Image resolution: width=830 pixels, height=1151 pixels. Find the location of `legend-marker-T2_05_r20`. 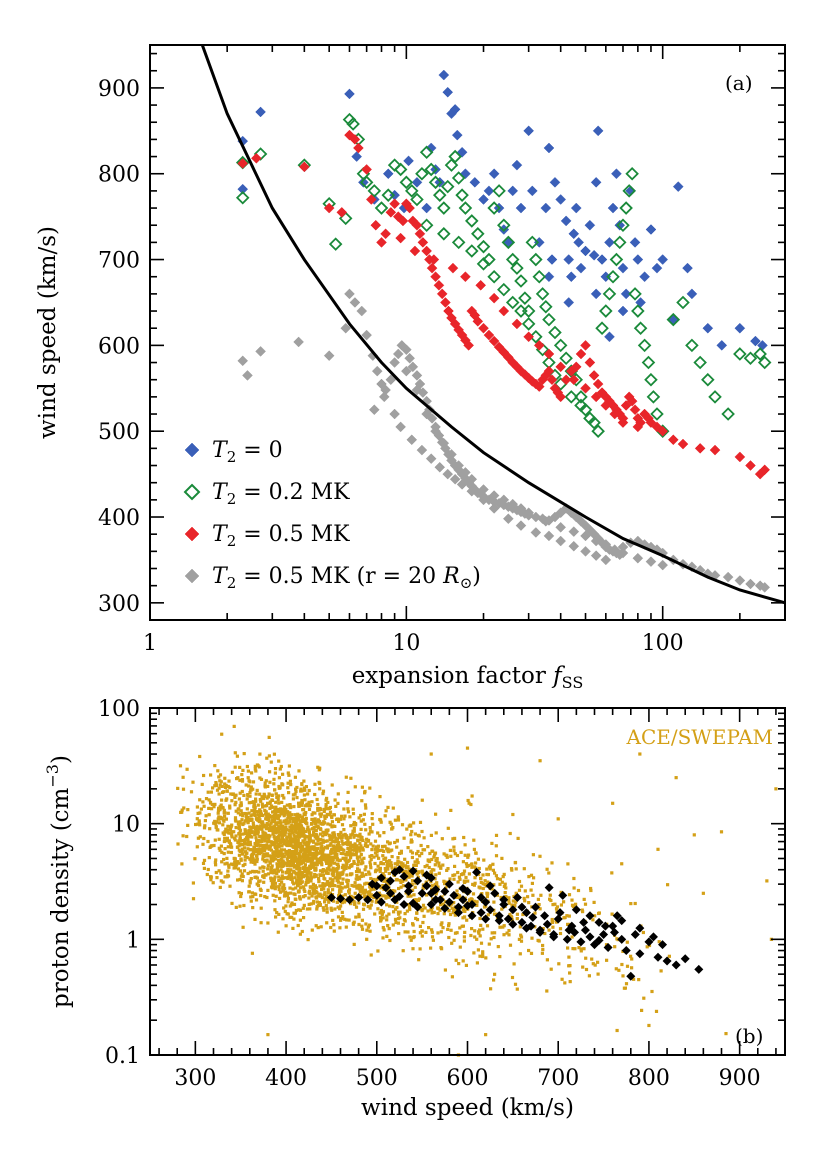

legend-marker-T2_05_r20 is located at coordinates (192, 576).